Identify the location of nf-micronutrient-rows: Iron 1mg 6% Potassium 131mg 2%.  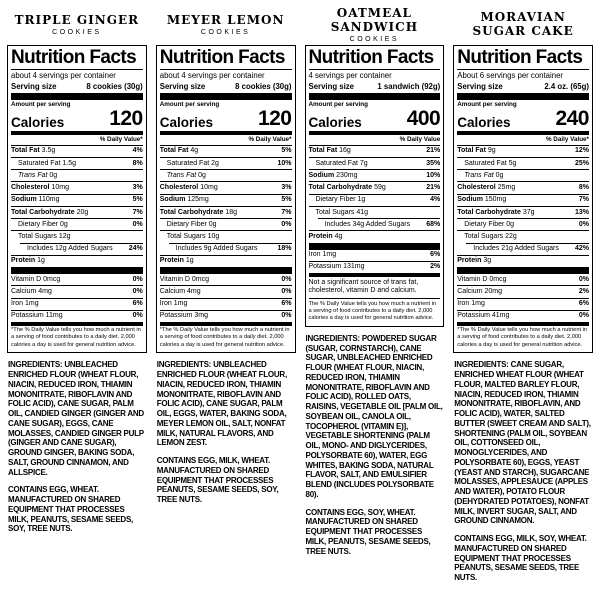
(374, 261).